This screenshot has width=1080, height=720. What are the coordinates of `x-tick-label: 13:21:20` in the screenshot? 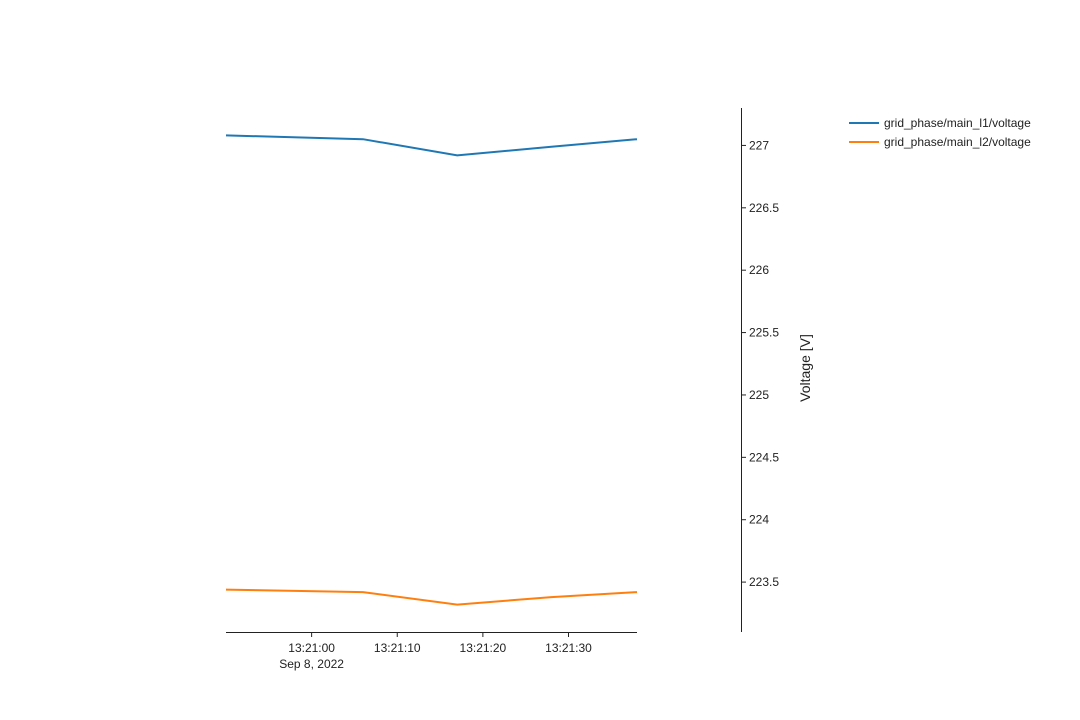 It's located at (483, 648).